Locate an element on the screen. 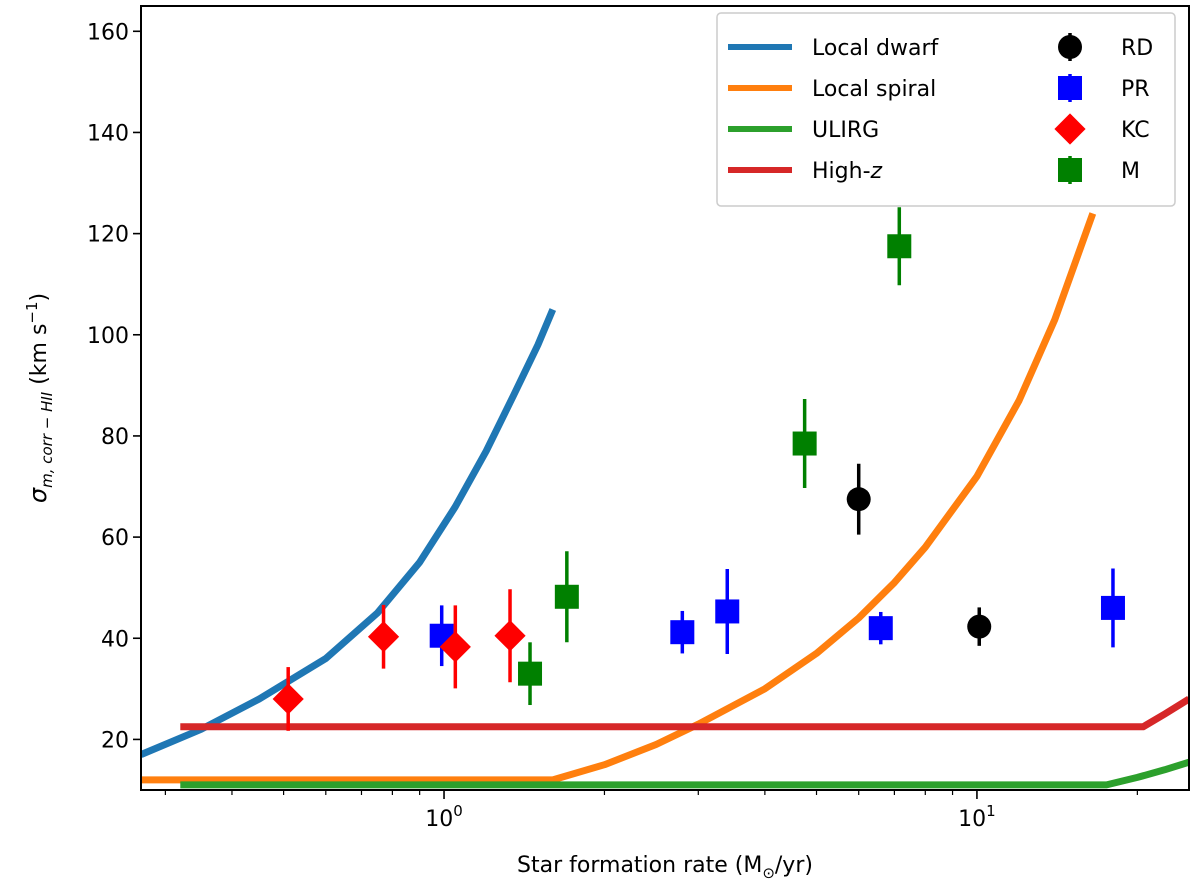  y-label-sigma: σ is located at coordinates (38, 495).